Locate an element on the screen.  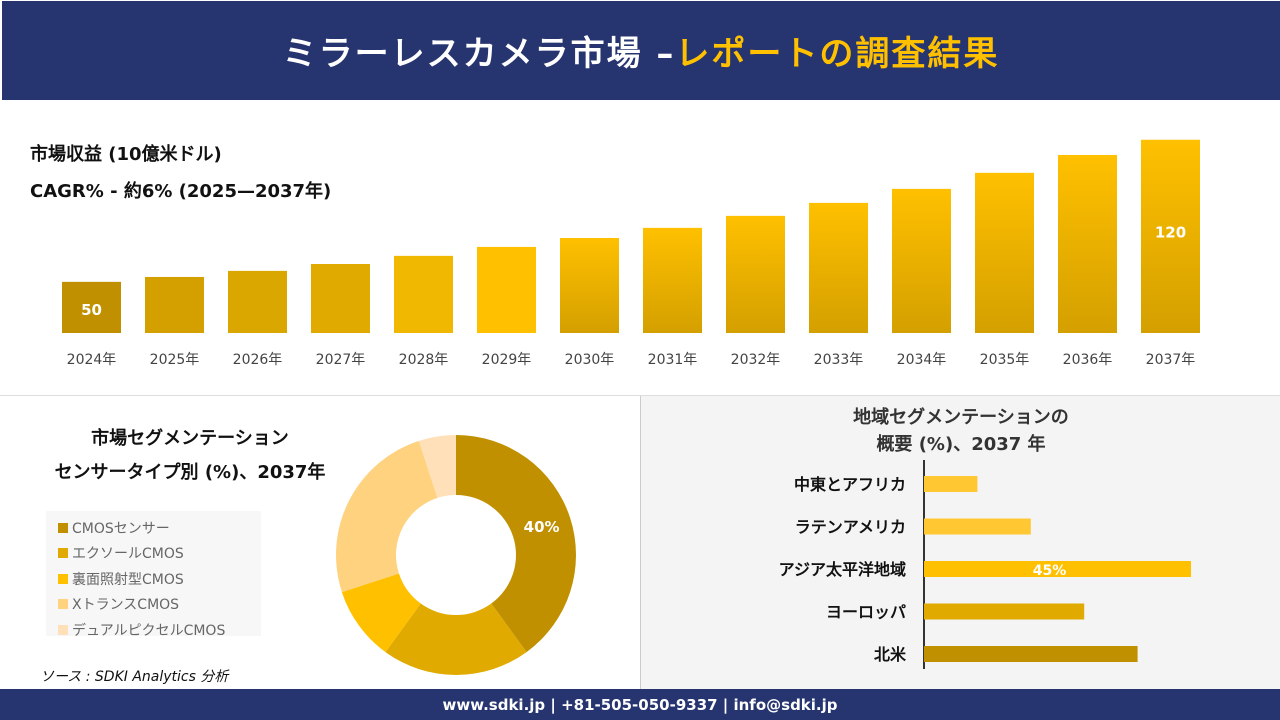
bar-2032年 is located at coordinates (755, 274).